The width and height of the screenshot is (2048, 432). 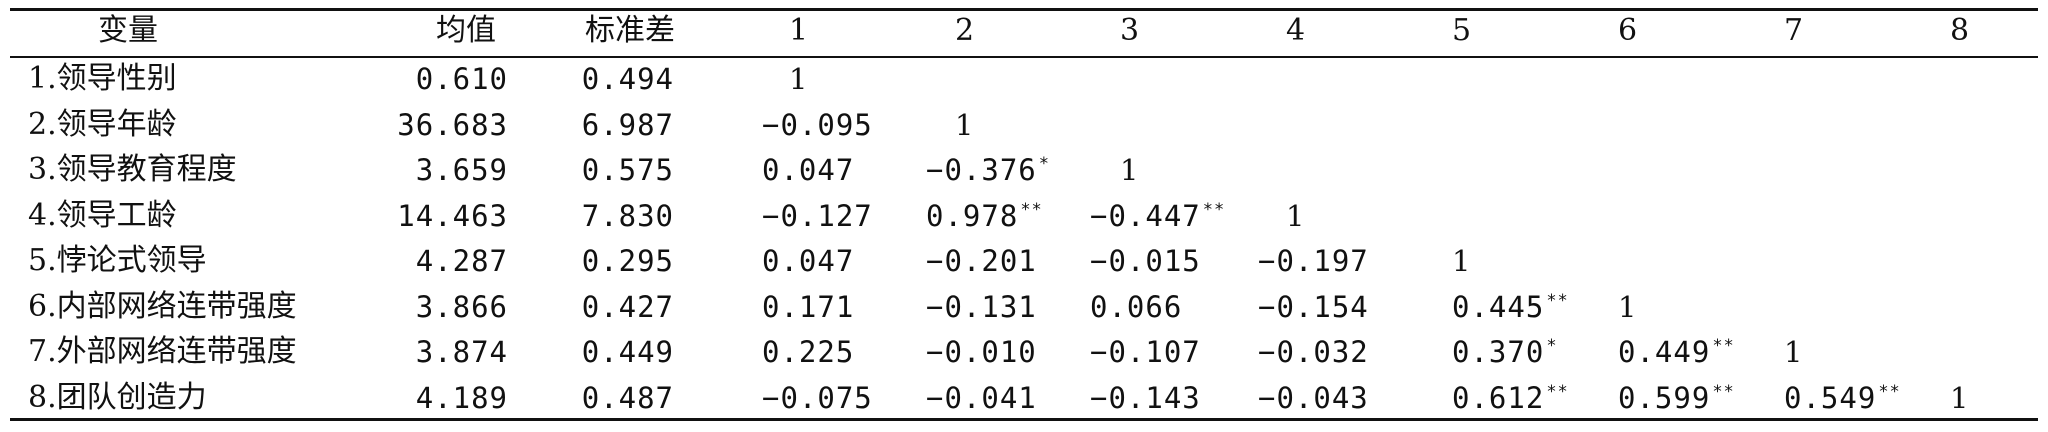 What do you see at coordinates (627, 397) in the screenshot?
I see `sd-value: 0.487` at bounding box center [627, 397].